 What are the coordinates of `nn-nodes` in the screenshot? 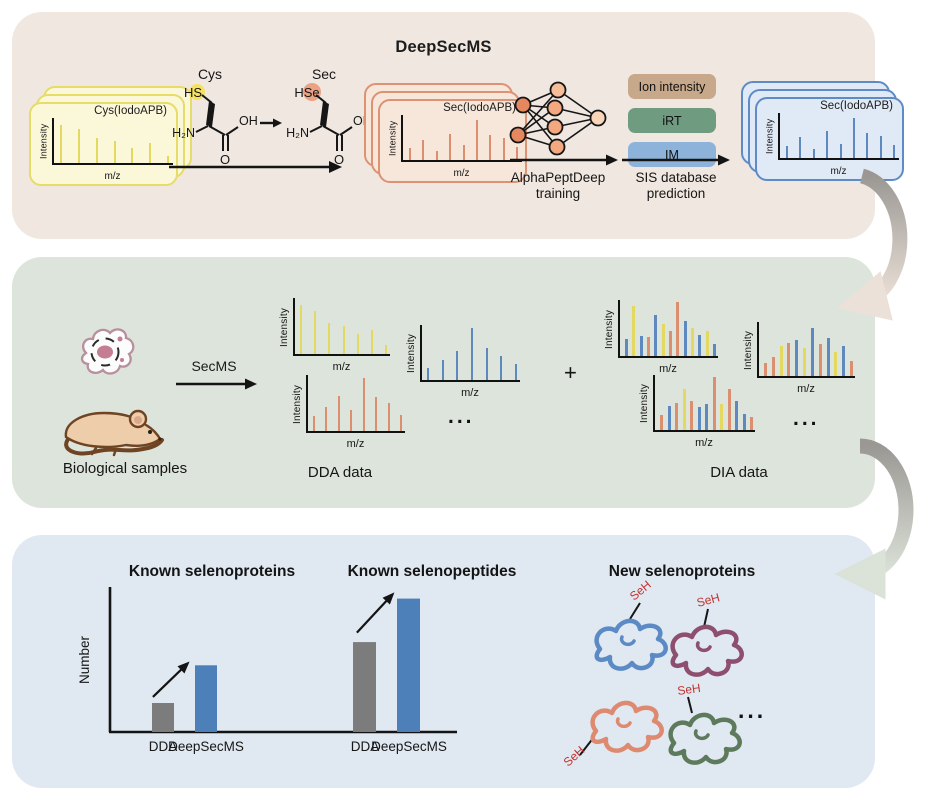 It's located at (558, 118).